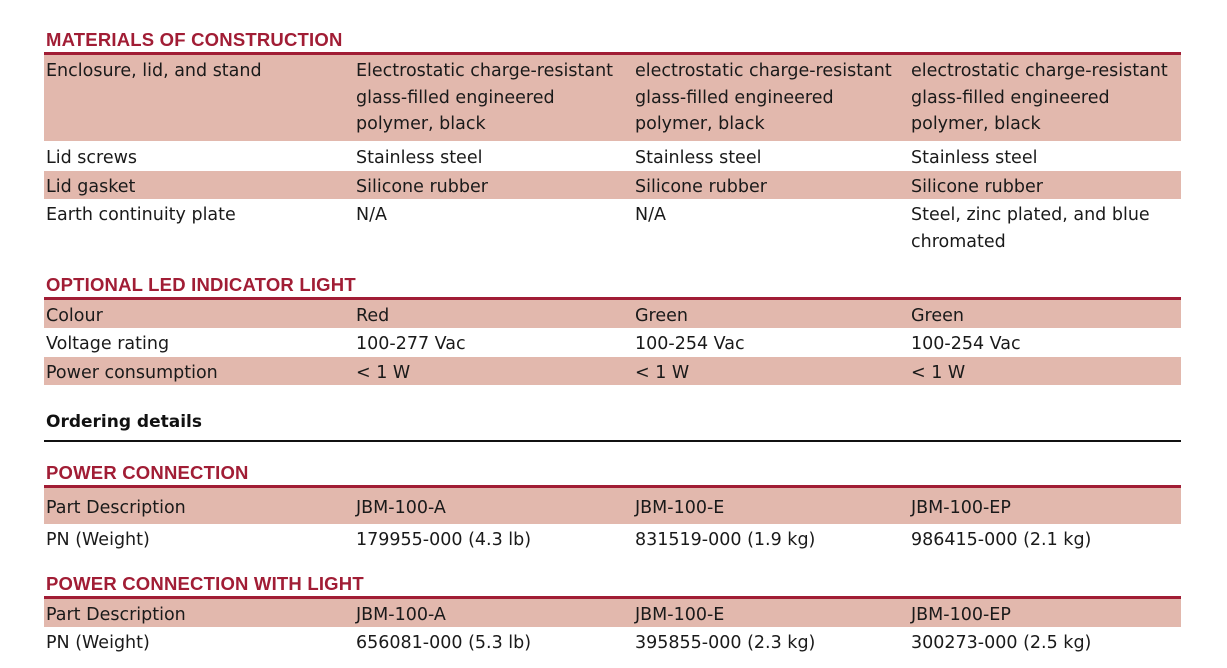 The image size is (1227, 668). I want to click on row-label: Voltage rating, so click(108, 344).